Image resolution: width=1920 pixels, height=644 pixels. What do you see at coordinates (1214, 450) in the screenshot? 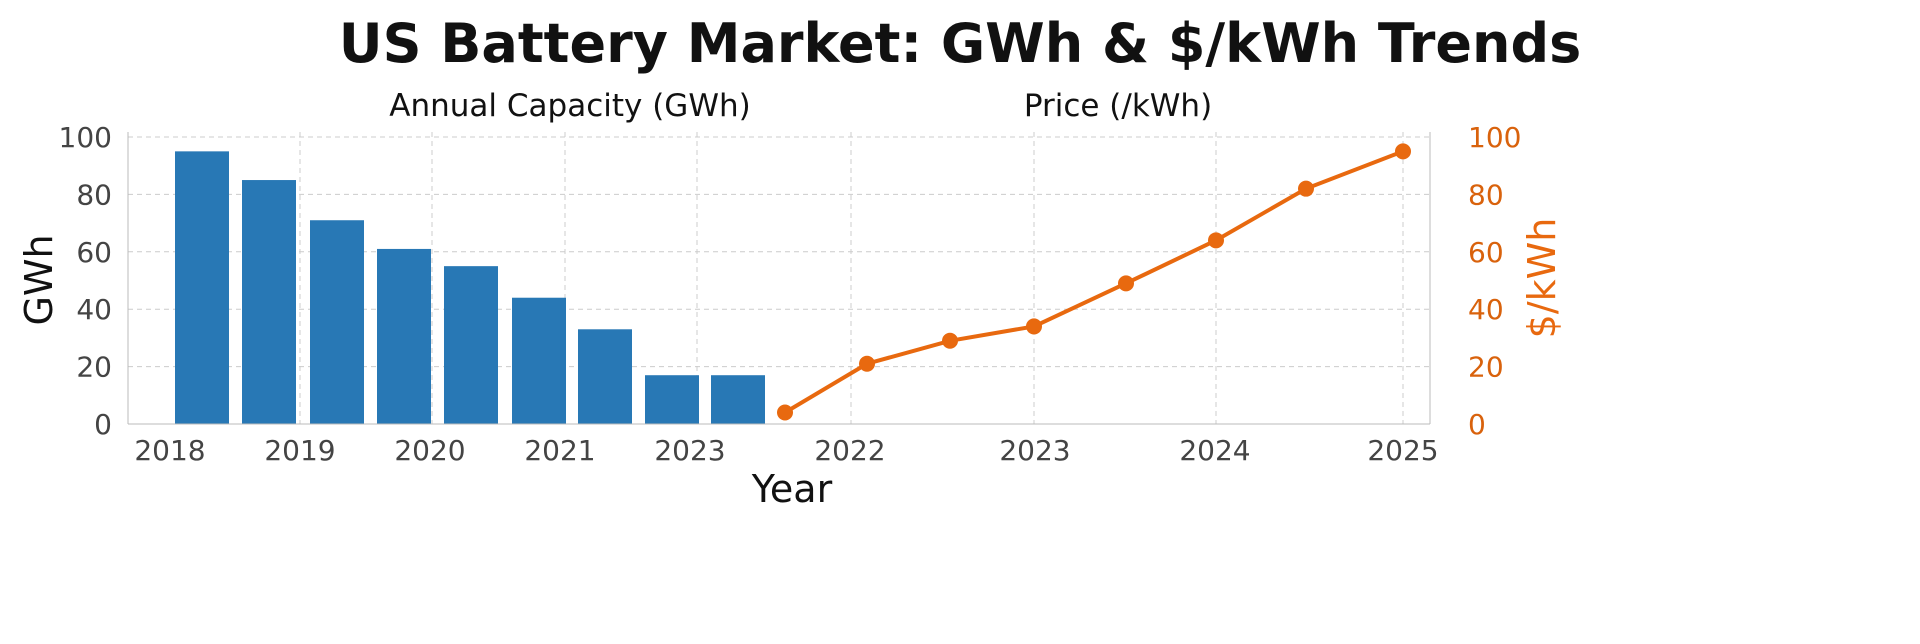
I see `x-tick-label: 2024` at bounding box center [1214, 450].